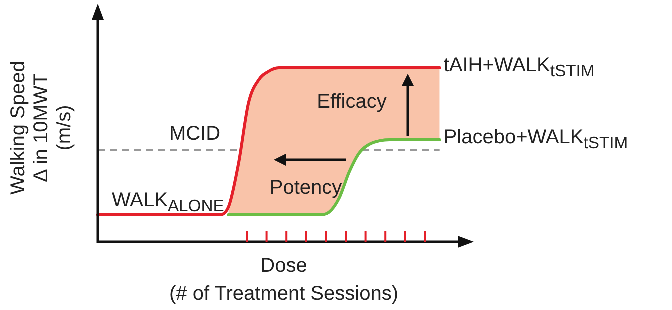 The width and height of the screenshot is (672, 310). I want to click on annotation: Potency, so click(306, 188).